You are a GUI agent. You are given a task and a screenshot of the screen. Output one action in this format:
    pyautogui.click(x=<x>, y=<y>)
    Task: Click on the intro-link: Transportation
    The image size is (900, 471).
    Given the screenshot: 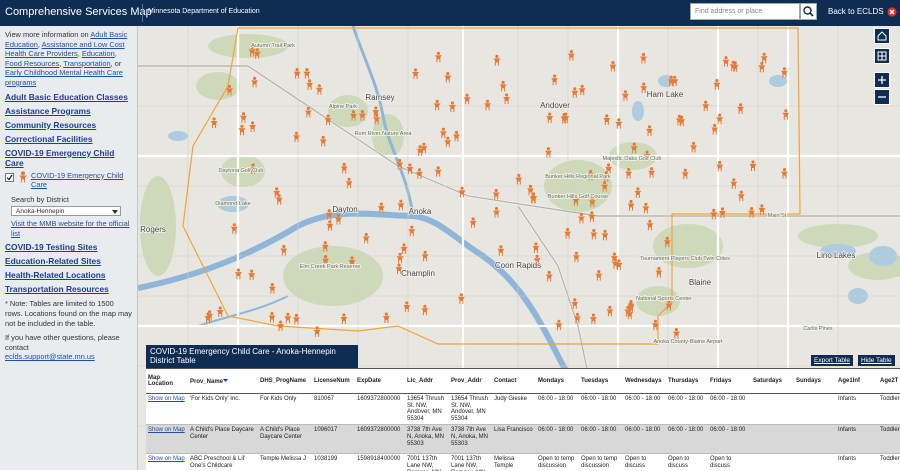 What is the action you would take?
    pyautogui.click(x=87, y=63)
    